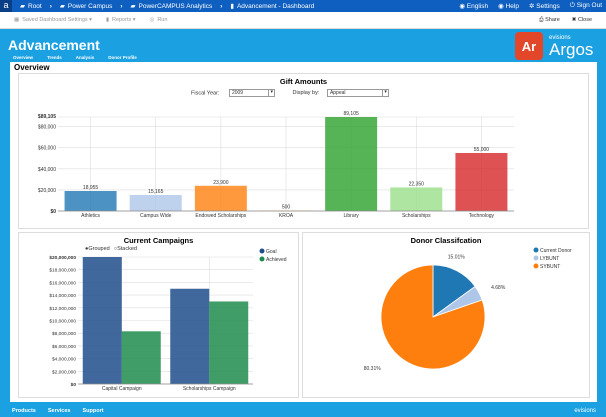 This screenshot has width=606, height=417. Describe the element at coordinates (23, 57) in the screenshot. I see `tab-overview: Overview` at that location.